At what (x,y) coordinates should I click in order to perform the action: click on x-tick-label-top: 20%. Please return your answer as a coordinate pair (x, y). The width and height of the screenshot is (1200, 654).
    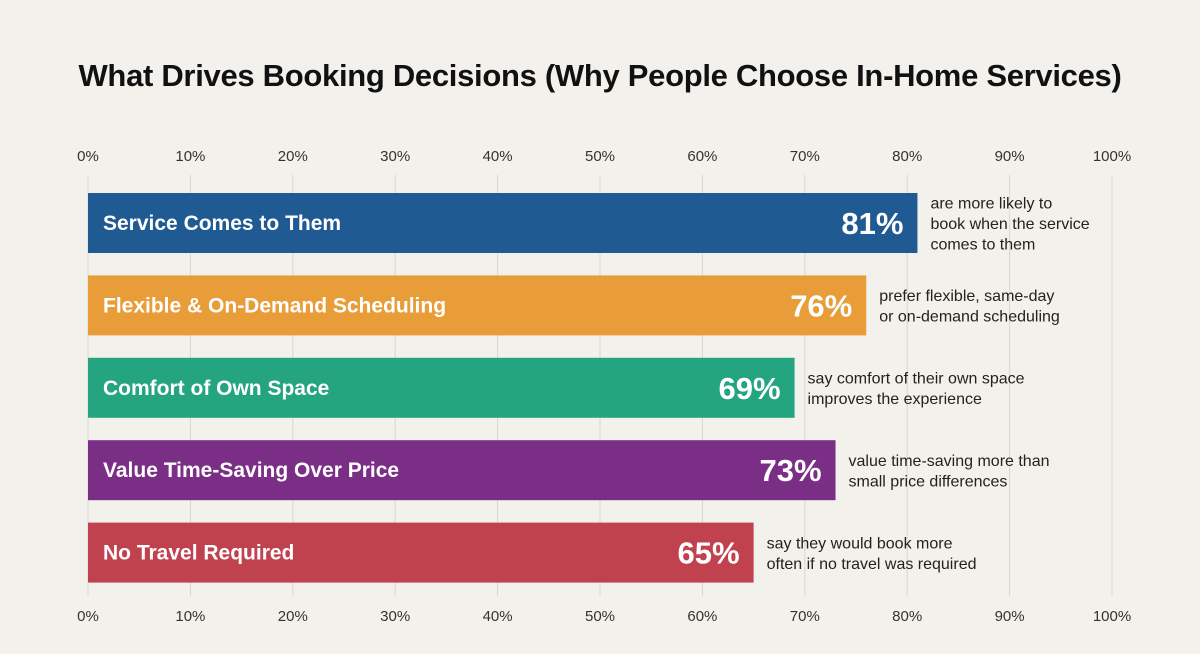
    Looking at the image, I should click on (293, 156).